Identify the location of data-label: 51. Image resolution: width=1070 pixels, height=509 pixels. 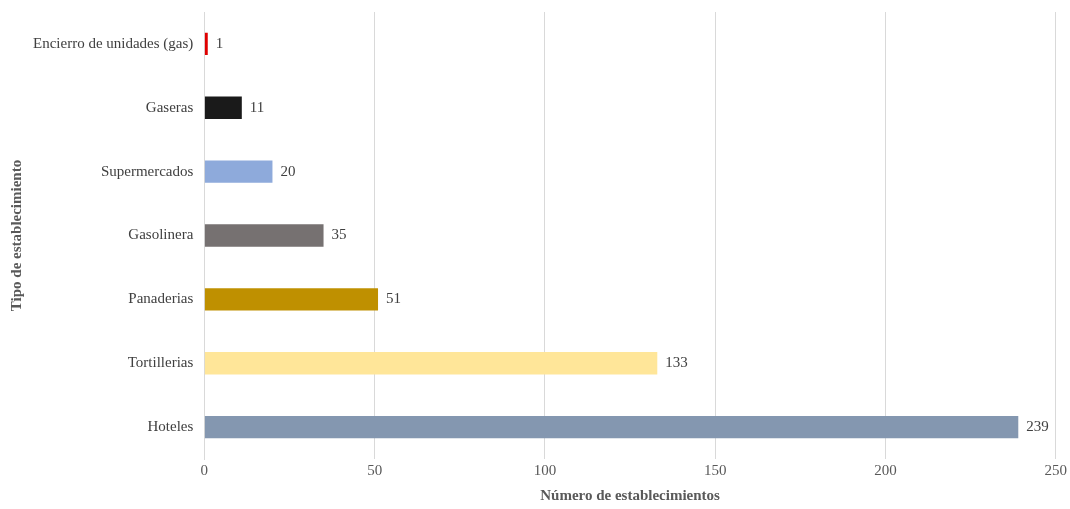
(394, 298).